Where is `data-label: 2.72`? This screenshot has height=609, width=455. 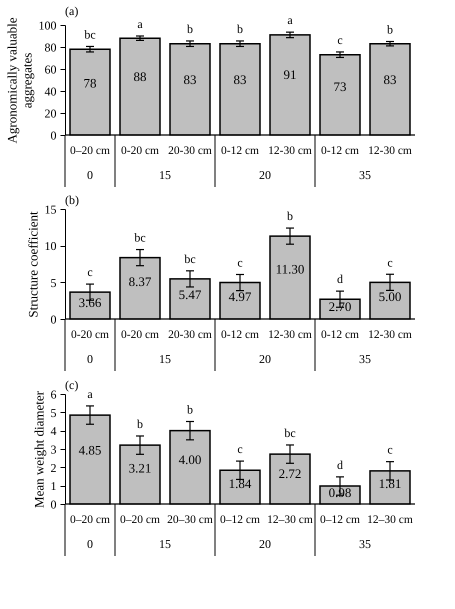 data-label: 2.72 is located at coordinates (290, 474).